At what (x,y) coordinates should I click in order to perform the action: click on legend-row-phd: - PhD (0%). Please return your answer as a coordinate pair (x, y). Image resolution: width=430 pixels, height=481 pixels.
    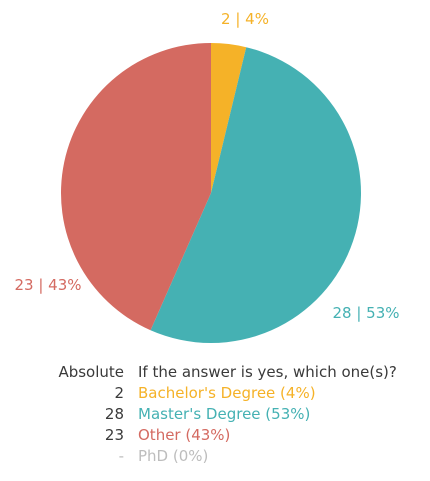
    Looking at the image, I should click on (215, 456).